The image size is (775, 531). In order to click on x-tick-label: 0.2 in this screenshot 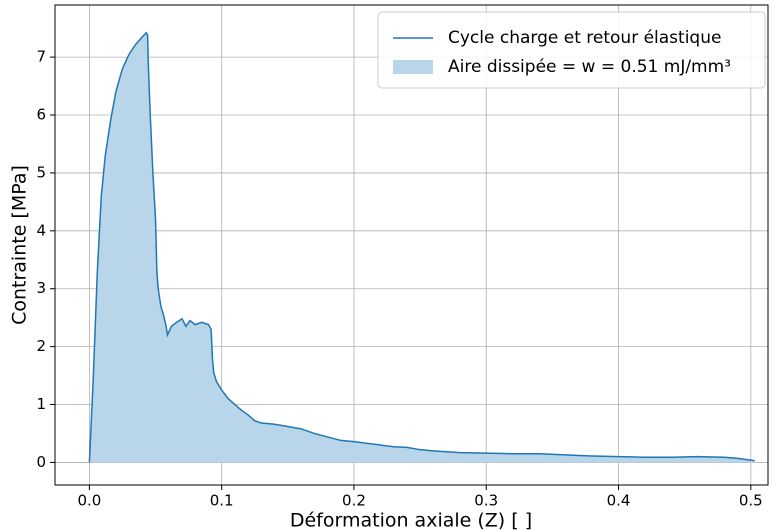, I will do `click(354, 501)`.